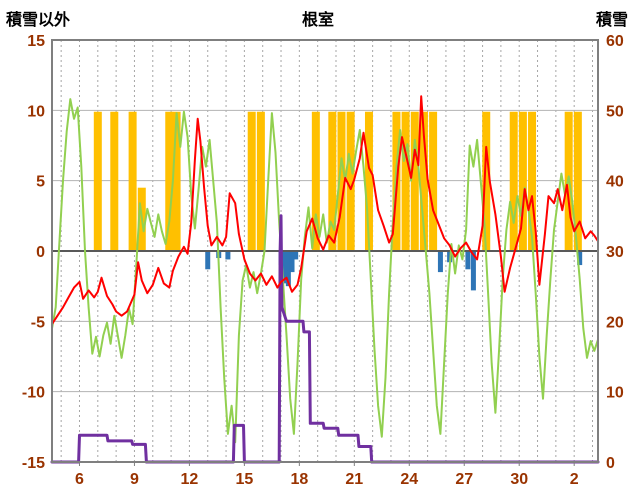 This screenshot has width=636, height=501. What do you see at coordinates (615, 182) in the screenshot?
I see `svg-text: 40` at bounding box center [615, 182].